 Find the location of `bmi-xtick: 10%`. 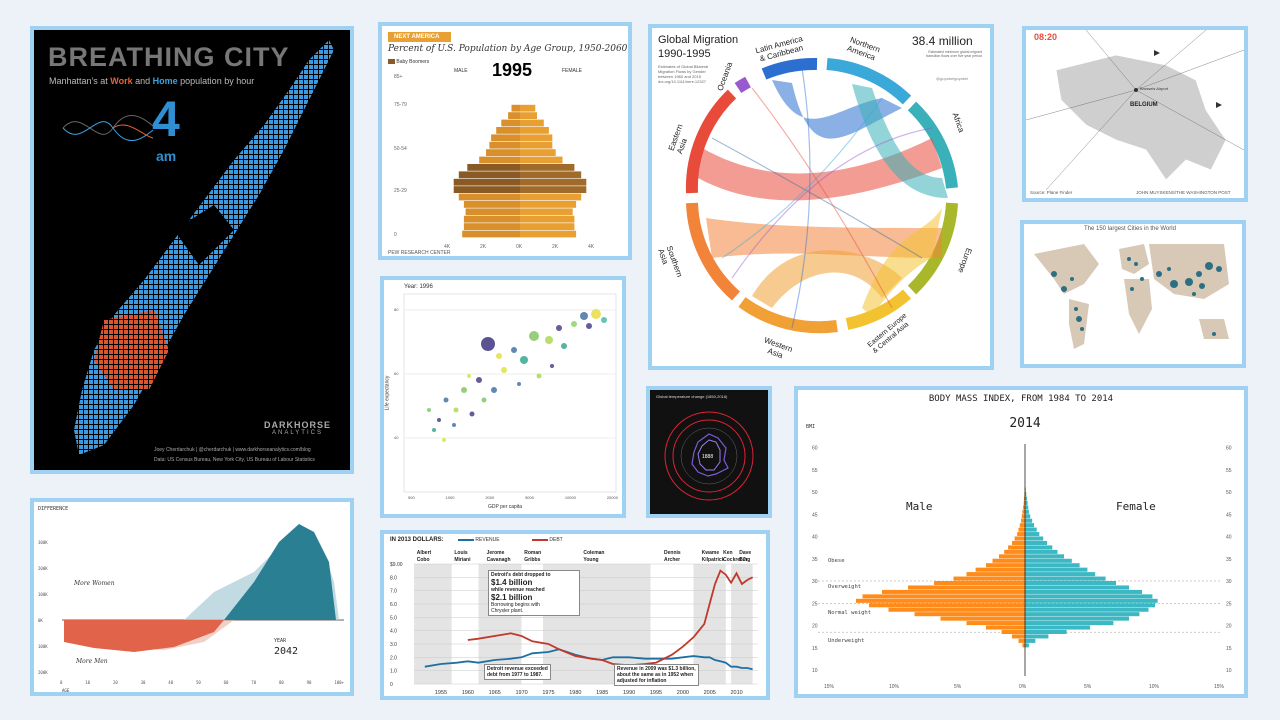

bmi-xtick: 10% is located at coordinates (894, 687).